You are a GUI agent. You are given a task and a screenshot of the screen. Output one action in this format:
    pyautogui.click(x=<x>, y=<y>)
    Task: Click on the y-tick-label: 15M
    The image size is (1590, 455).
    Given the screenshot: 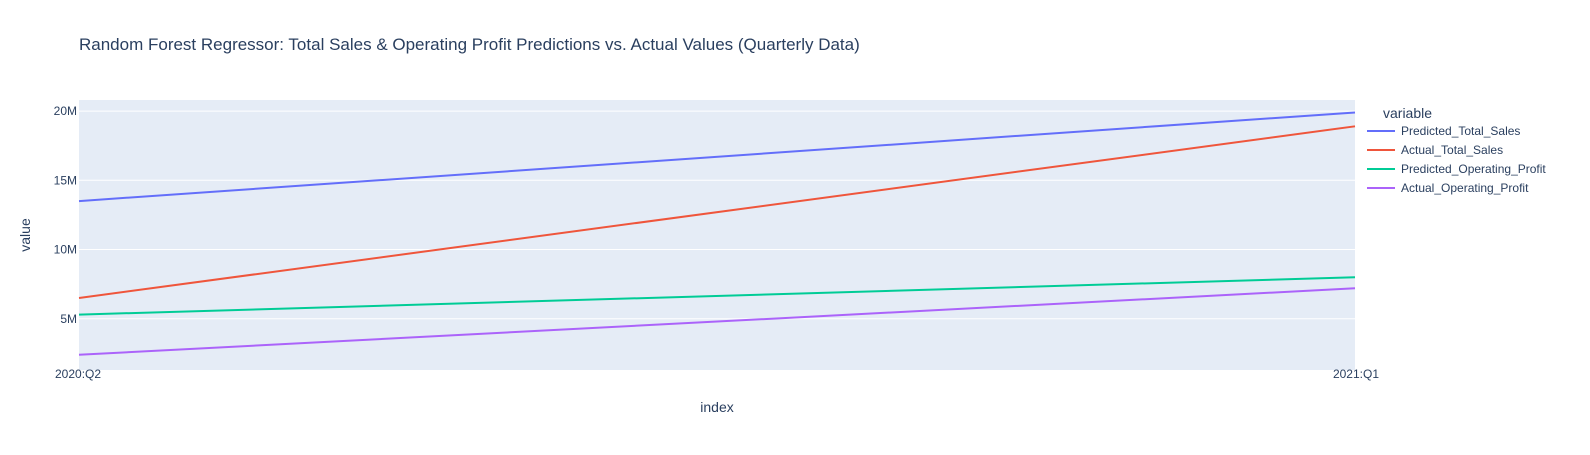 What is the action you would take?
    pyautogui.click(x=65, y=180)
    